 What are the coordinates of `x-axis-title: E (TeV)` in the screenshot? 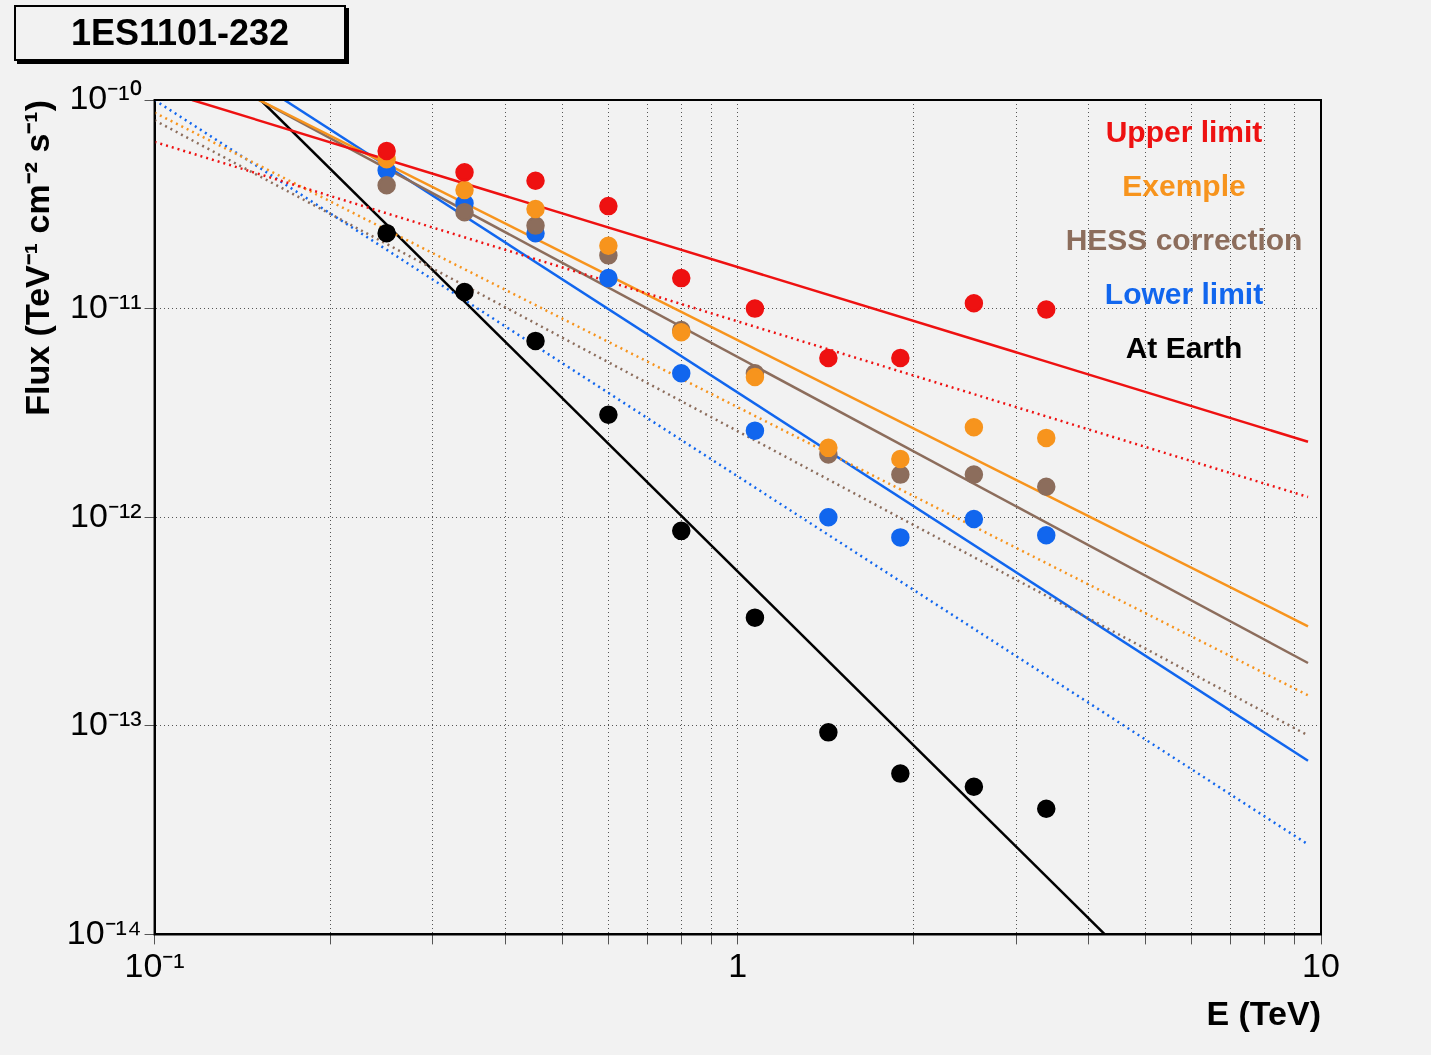 It's located at (1263, 1012).